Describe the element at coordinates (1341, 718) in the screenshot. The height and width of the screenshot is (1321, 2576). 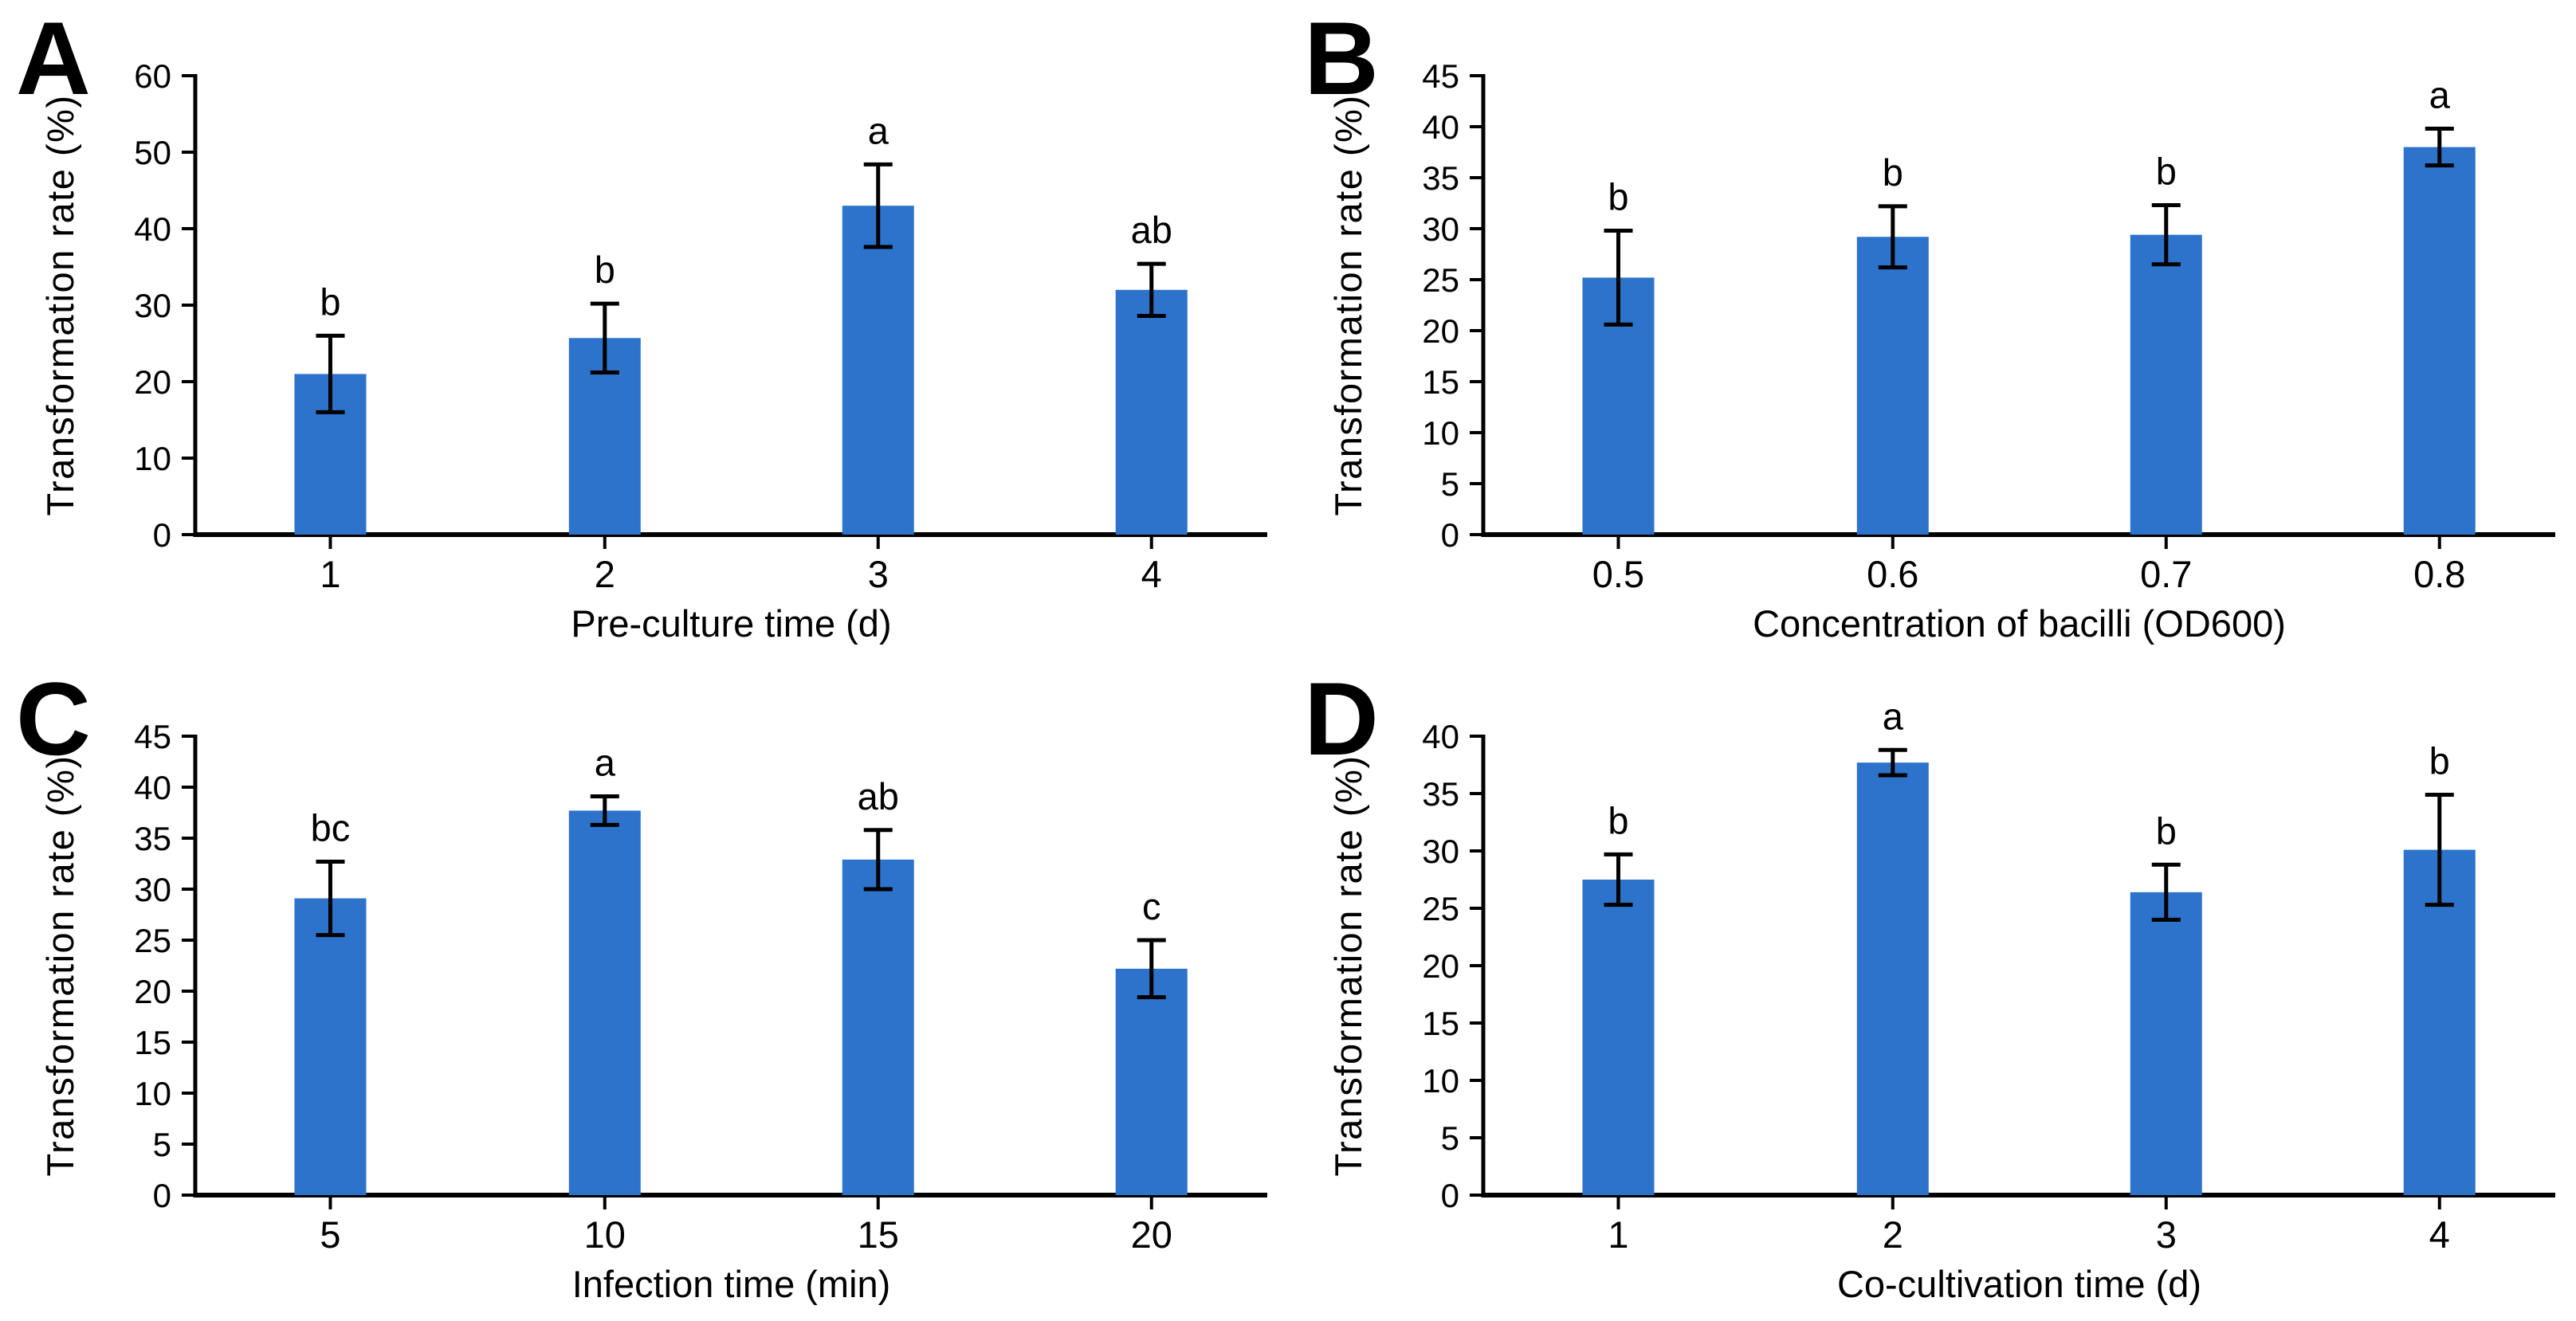
I see `panel-letter: D` at that location.